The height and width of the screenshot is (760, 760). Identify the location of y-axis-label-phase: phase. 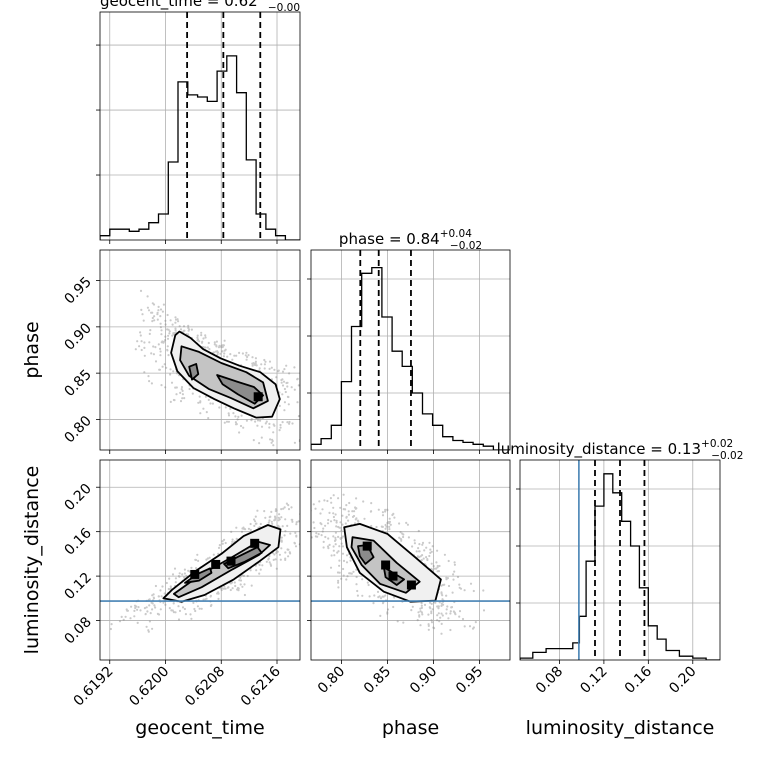
(32, 349).